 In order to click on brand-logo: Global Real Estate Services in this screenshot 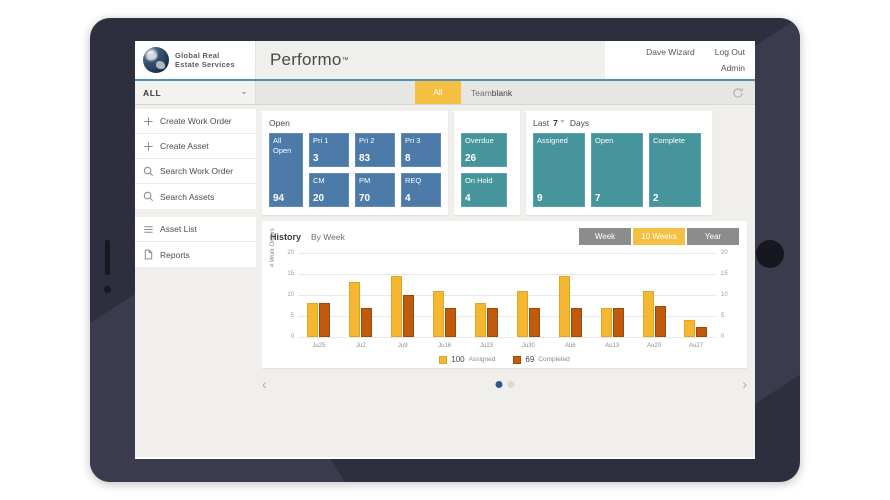, I will do `click(195, 60)`.